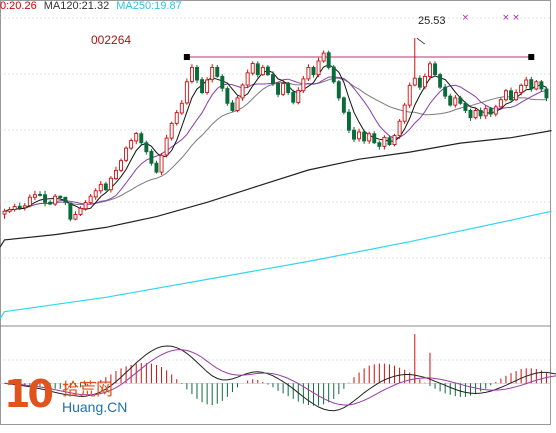 Image resolution: width=556 pixels, height=433 pixels. Describe the element at coordinates (76, 6) in the screenshot. I see `ma120-label: MA120:21.32` at that location.